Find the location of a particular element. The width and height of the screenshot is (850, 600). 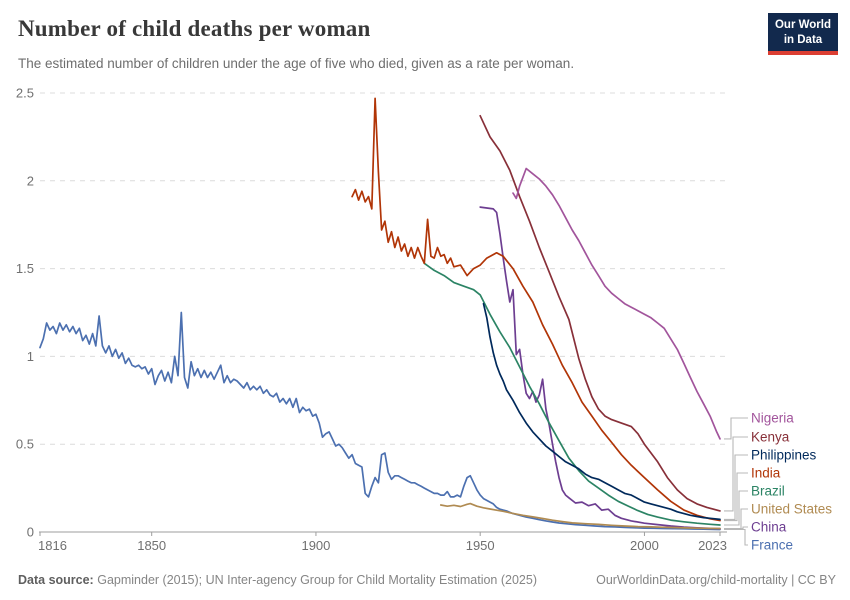

owid-logo-line2: in Data is located at coordinates (803, 39).